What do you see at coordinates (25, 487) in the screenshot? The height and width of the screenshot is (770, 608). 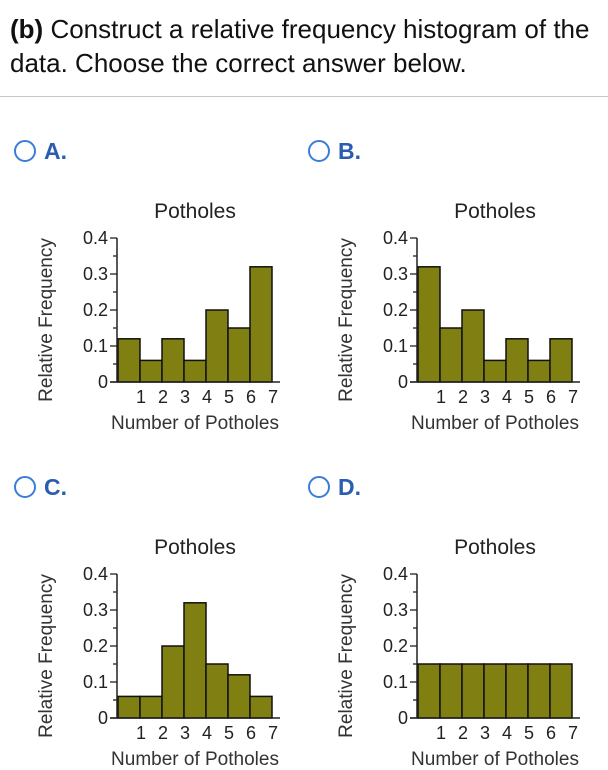 I see `option-c-radio` at bounding box center [25, 487].